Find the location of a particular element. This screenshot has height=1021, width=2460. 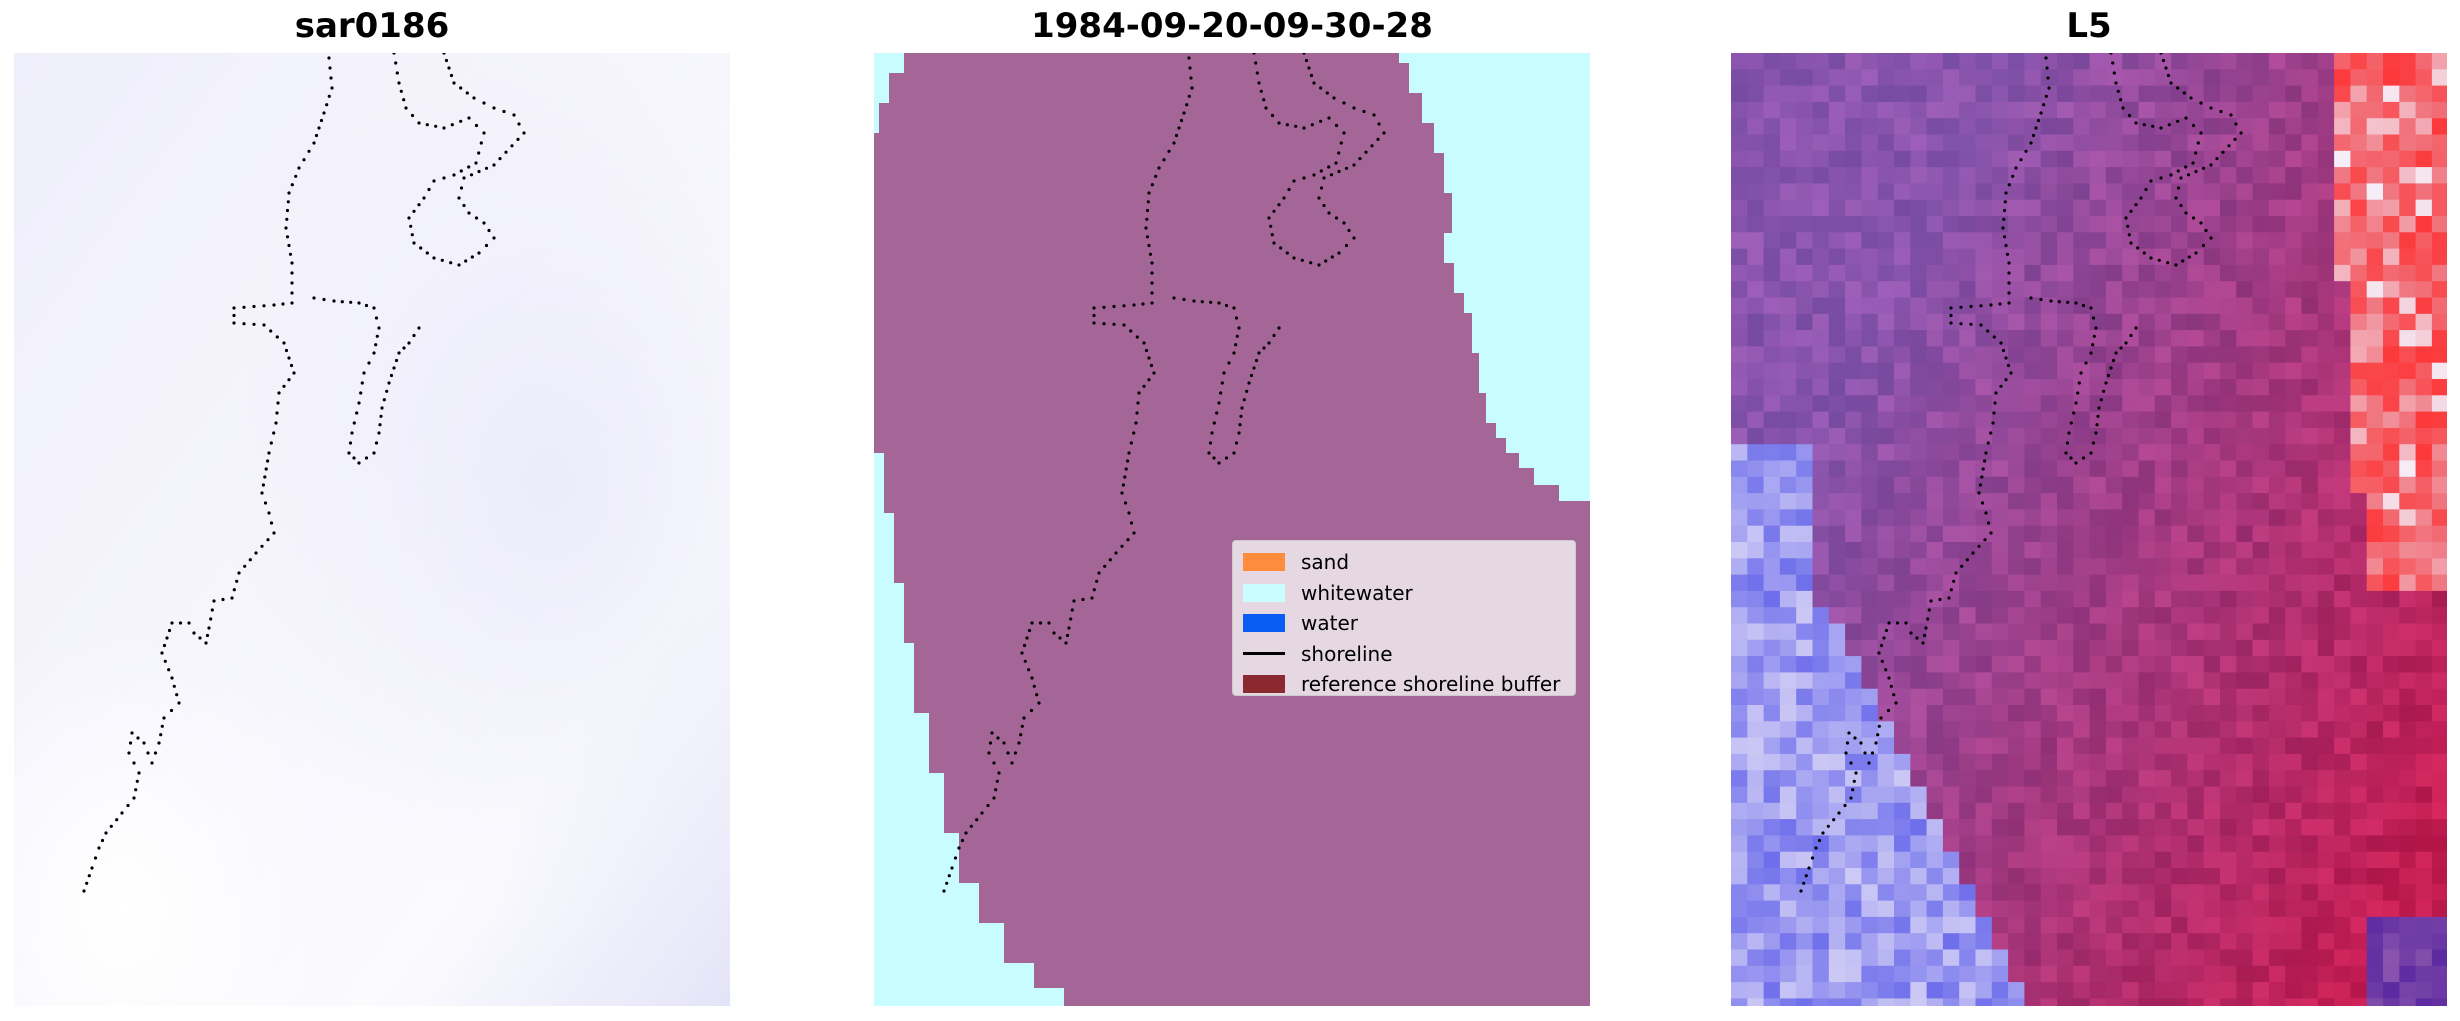

panel-title-sar: sar0186 is located at coordinates (372, 26).